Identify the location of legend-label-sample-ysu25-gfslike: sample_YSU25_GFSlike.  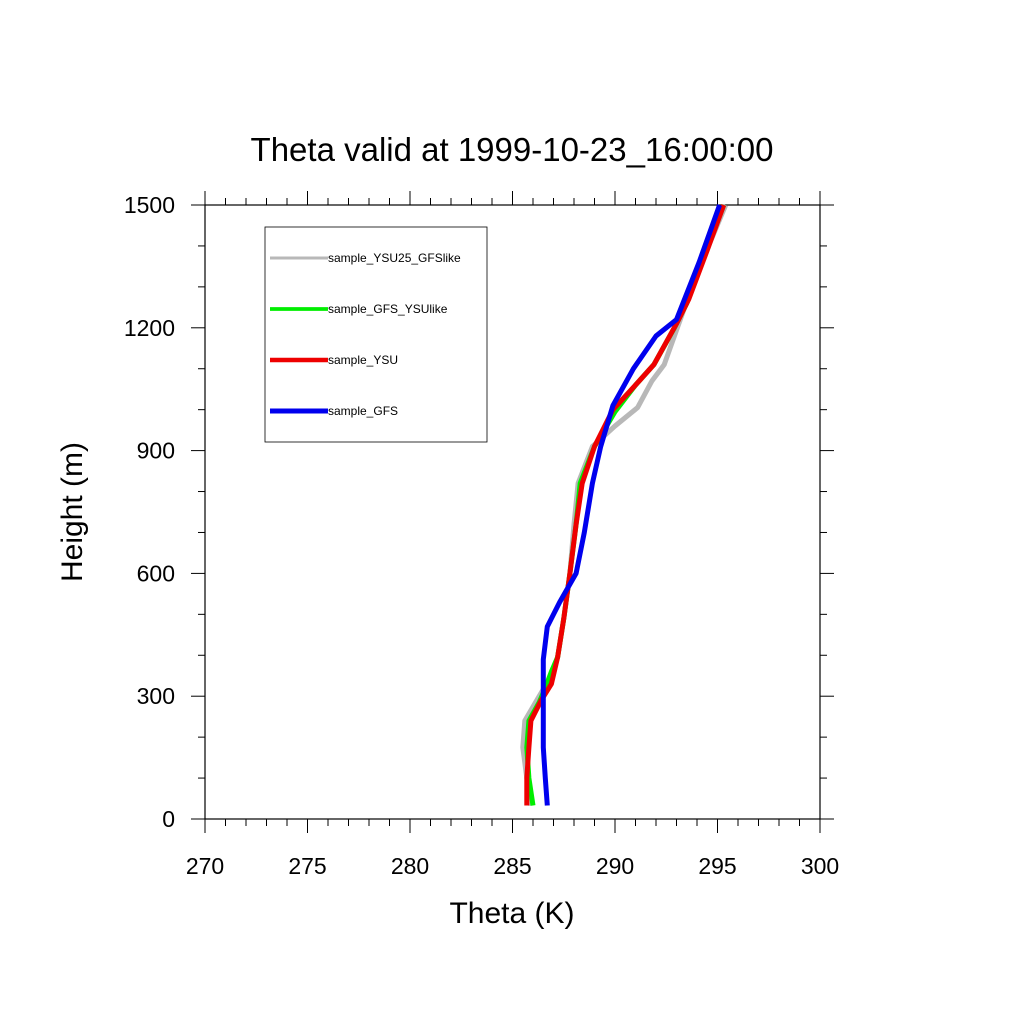
(394, 258).